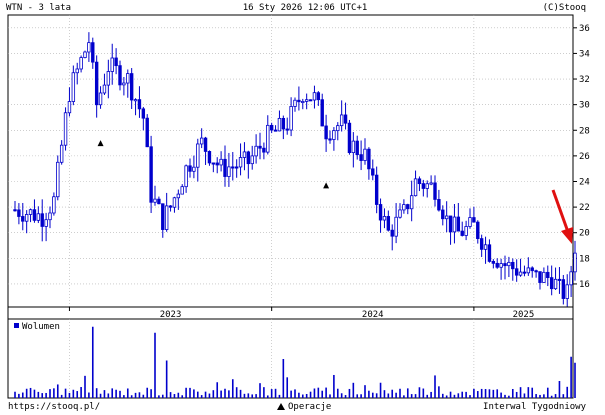 The image size is (605, 415). Describe the element at coordinates (305, 8) in the screenshot. I see `chart-datetime: 16 Sty 2026 12:06 UTC+1` at that location.